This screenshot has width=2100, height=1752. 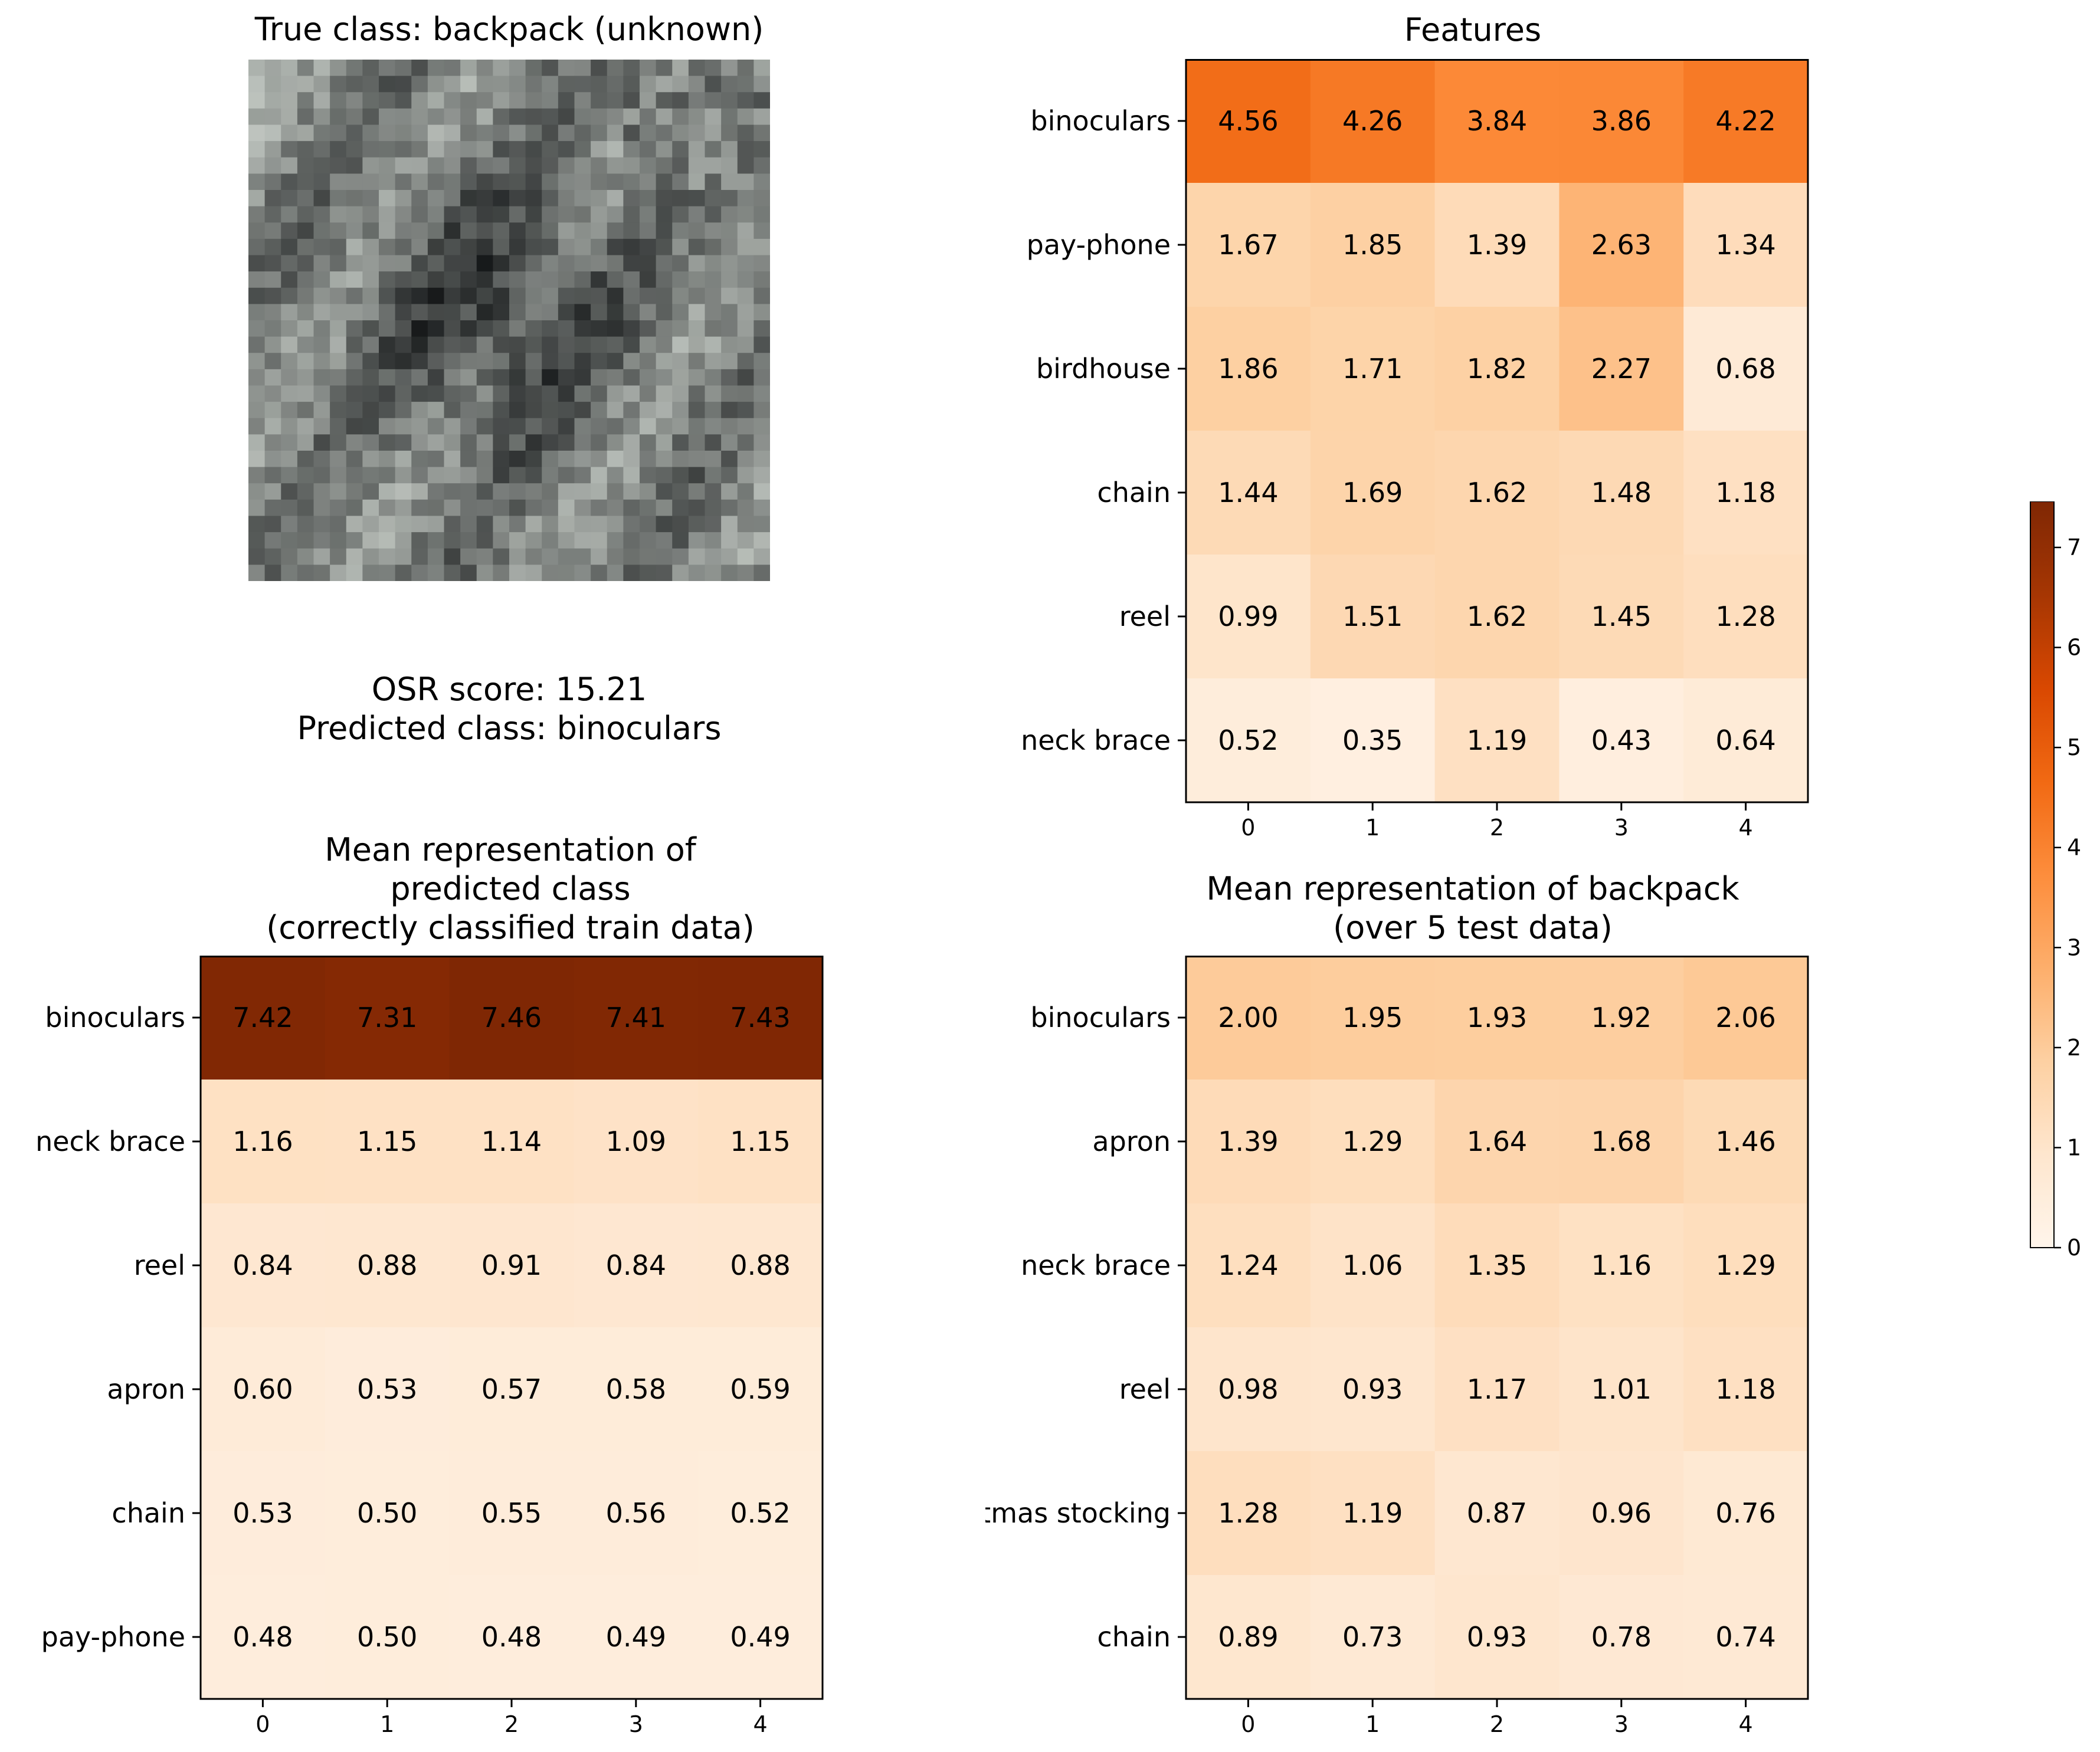 What do you see at coordinates (115, 1018) in the screenshot?
I see `row-label: binoculars` at bounding box center [115, 1018].